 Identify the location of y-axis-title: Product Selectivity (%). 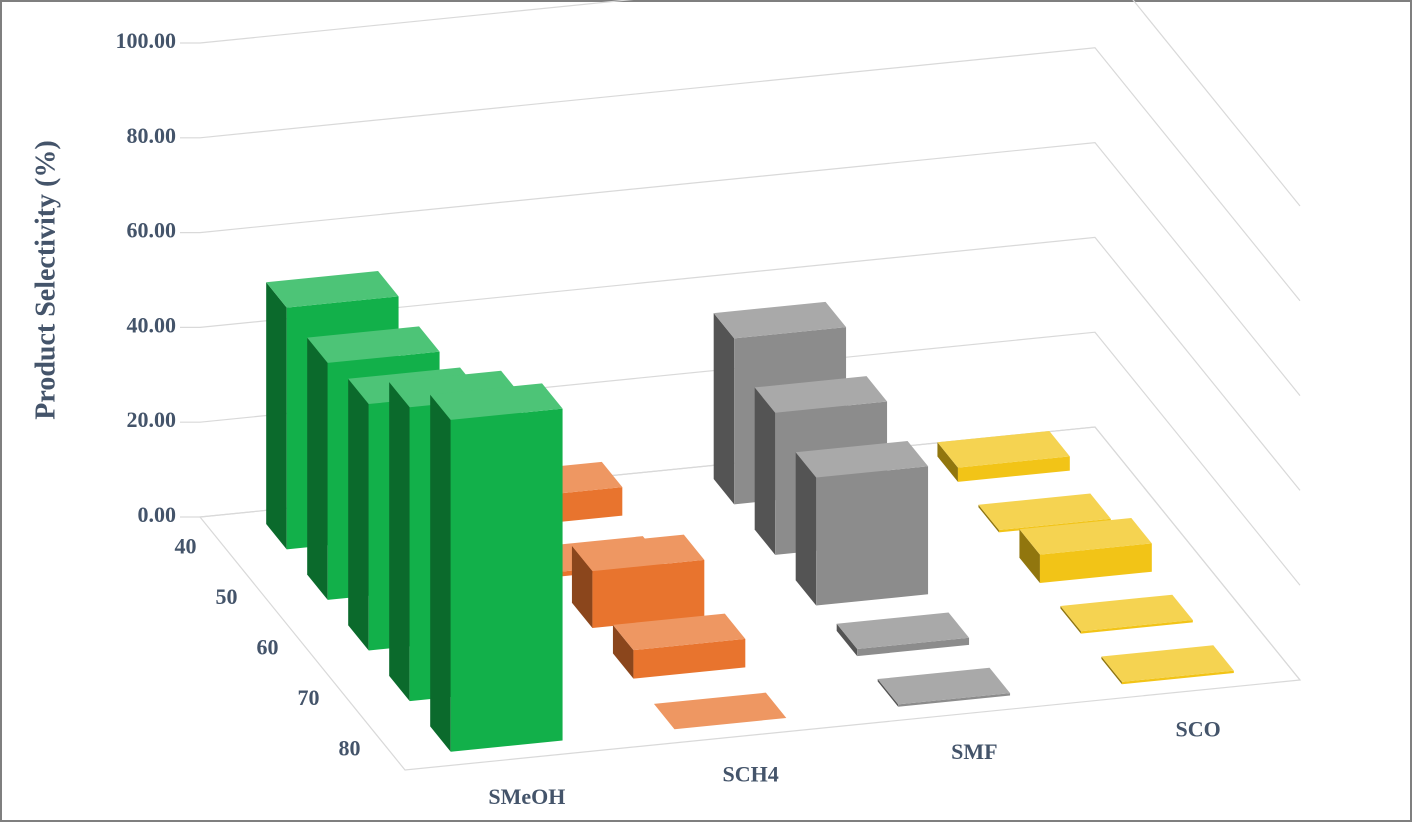
(45, 279).